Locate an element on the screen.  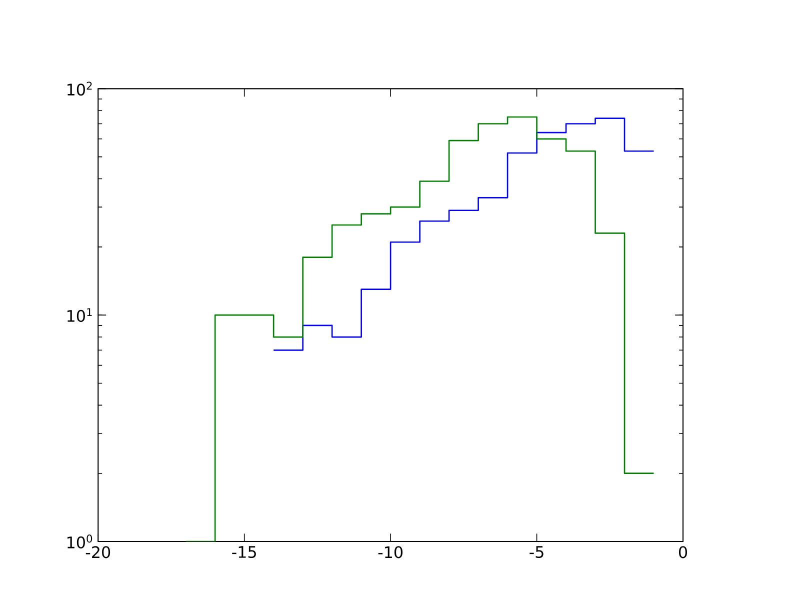
x-tick-label: -5 is located at coordinates (537, 552).